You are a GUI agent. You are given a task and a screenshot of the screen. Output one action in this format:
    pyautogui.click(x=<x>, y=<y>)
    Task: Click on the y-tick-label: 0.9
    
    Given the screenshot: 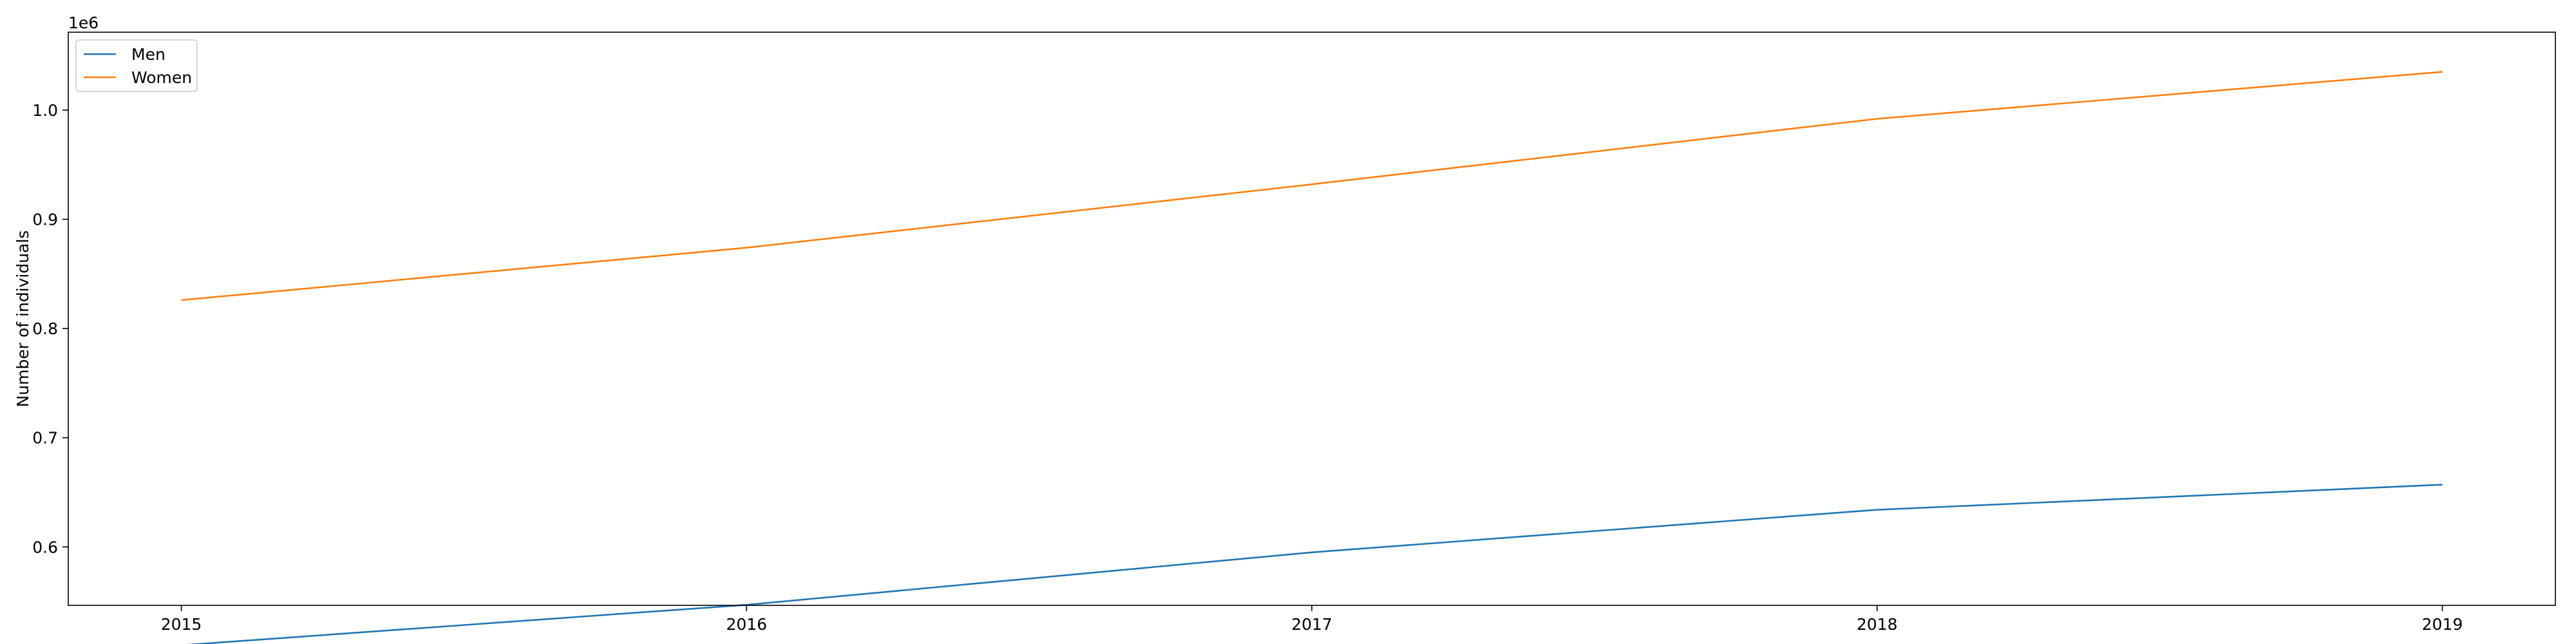 What is the action you would take?
    pyautogui.click(x=45, y=220)
    